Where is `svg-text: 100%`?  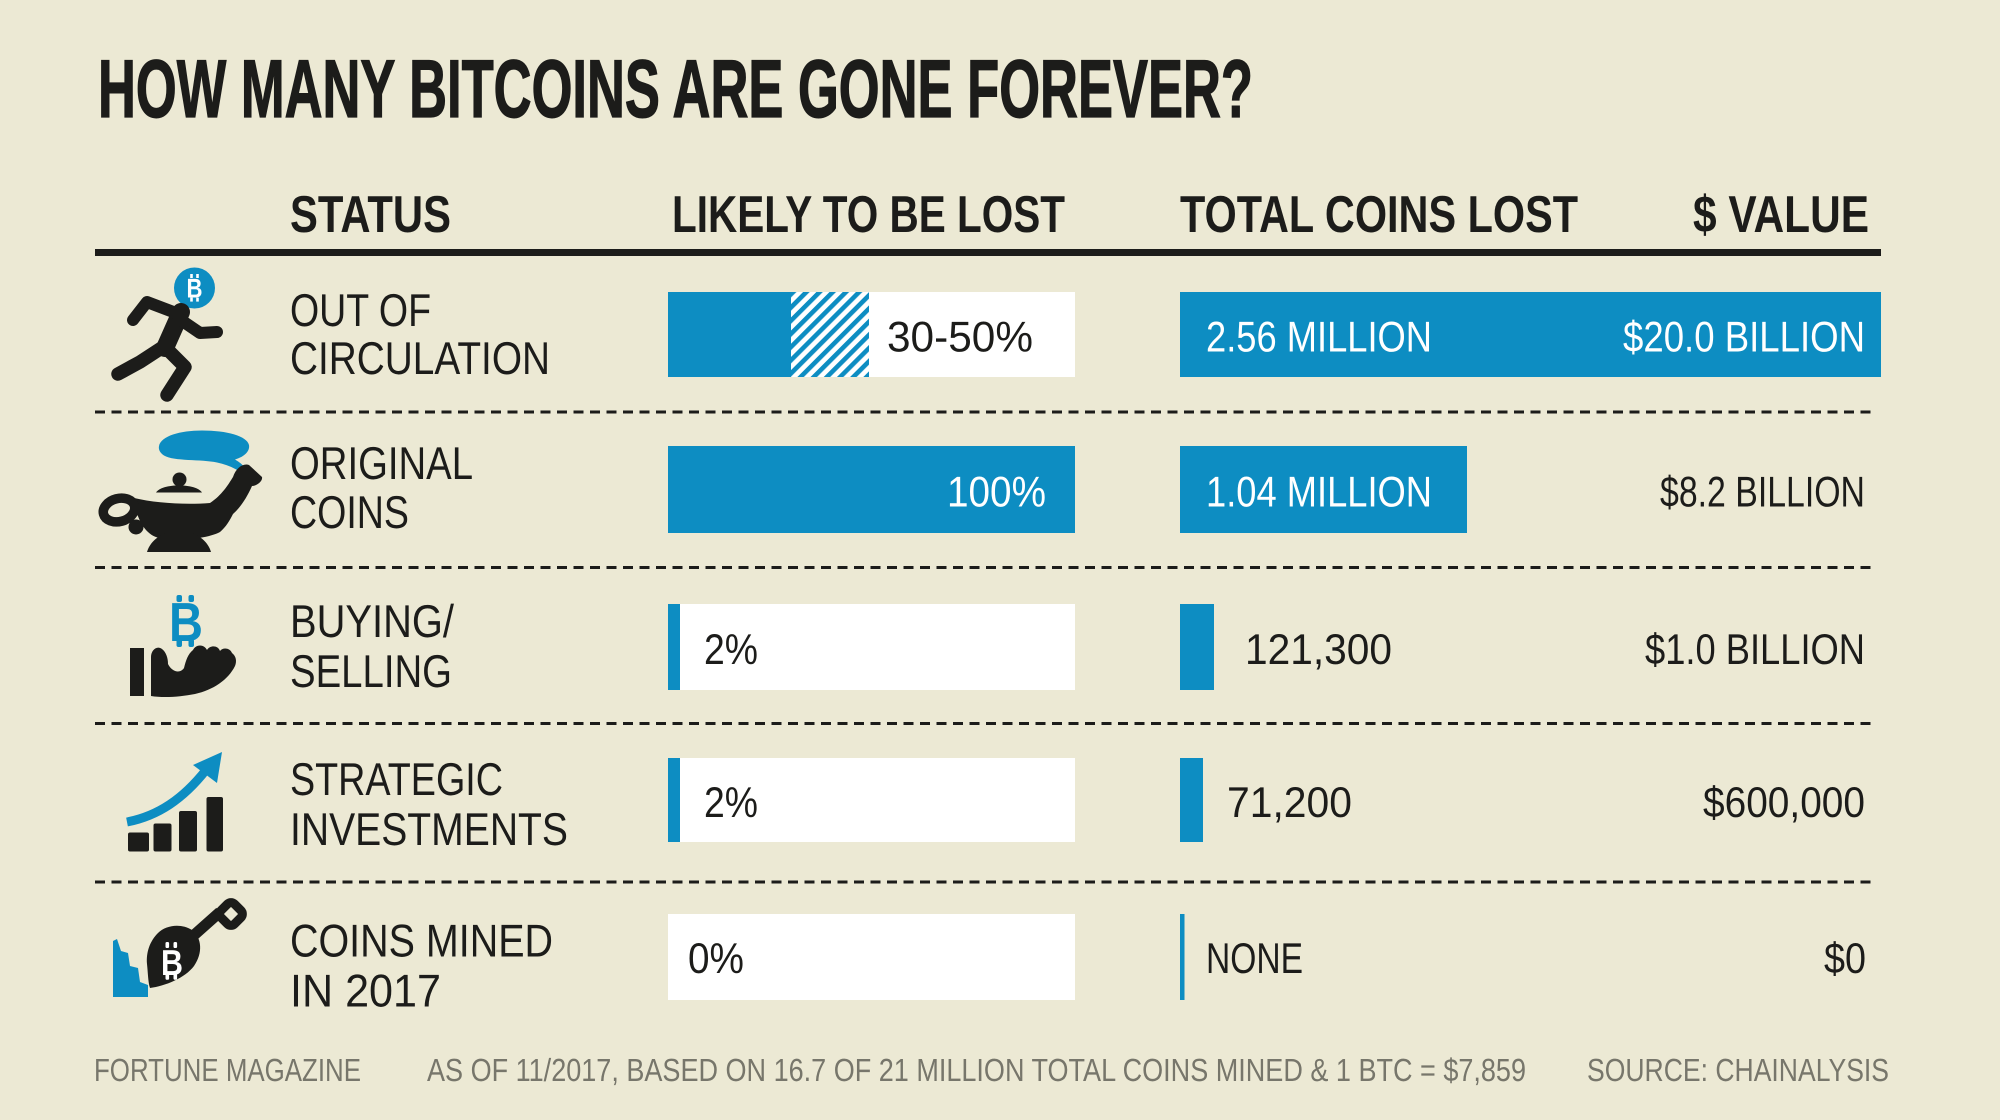 svg-text: 100% is located at coordinates (996, 493).